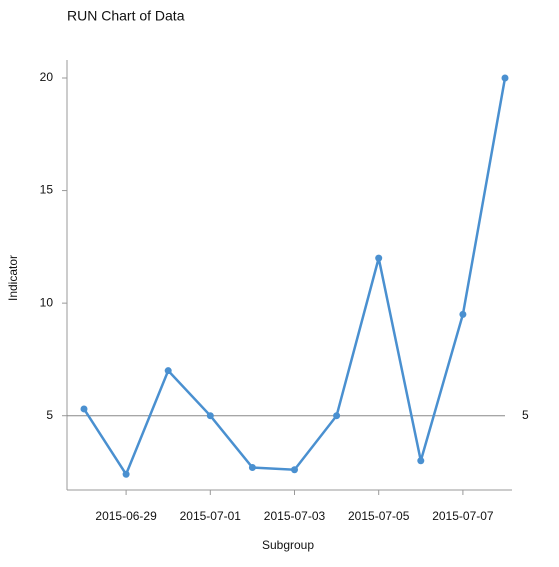  What do you see at coordinates (211, 516) in the screenshot?
I see `x-tick-label: 2015-07-01` at bounding box center [211, 516].